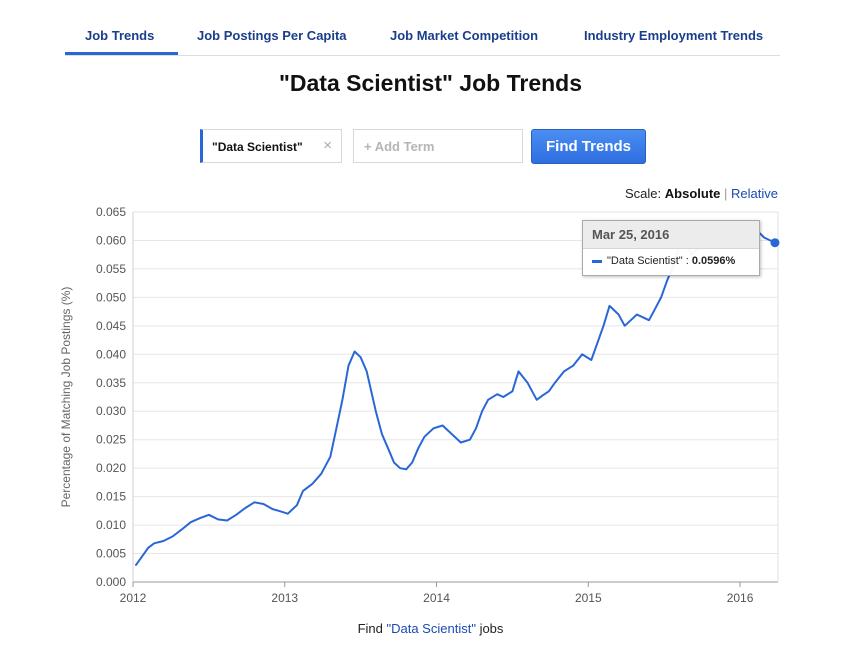  Describe the element at coordinates (643, 193) in the screenshot. I see `scale-label: Scale:` at that location.